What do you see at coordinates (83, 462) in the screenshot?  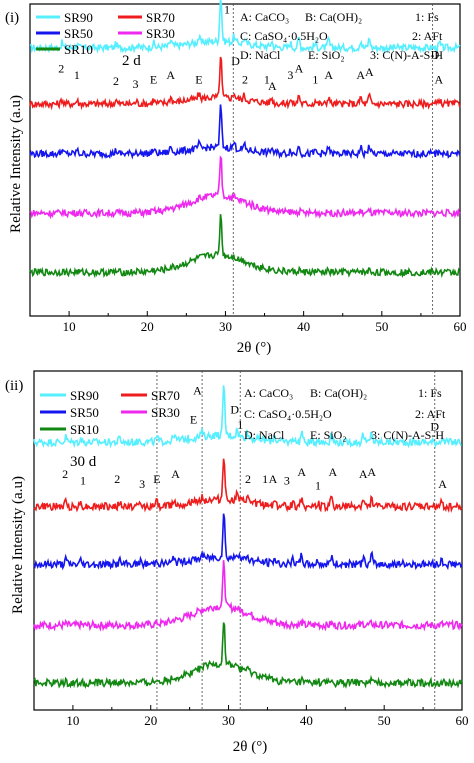 I see `age-label: 30 d` at bounding box center [83, 462].